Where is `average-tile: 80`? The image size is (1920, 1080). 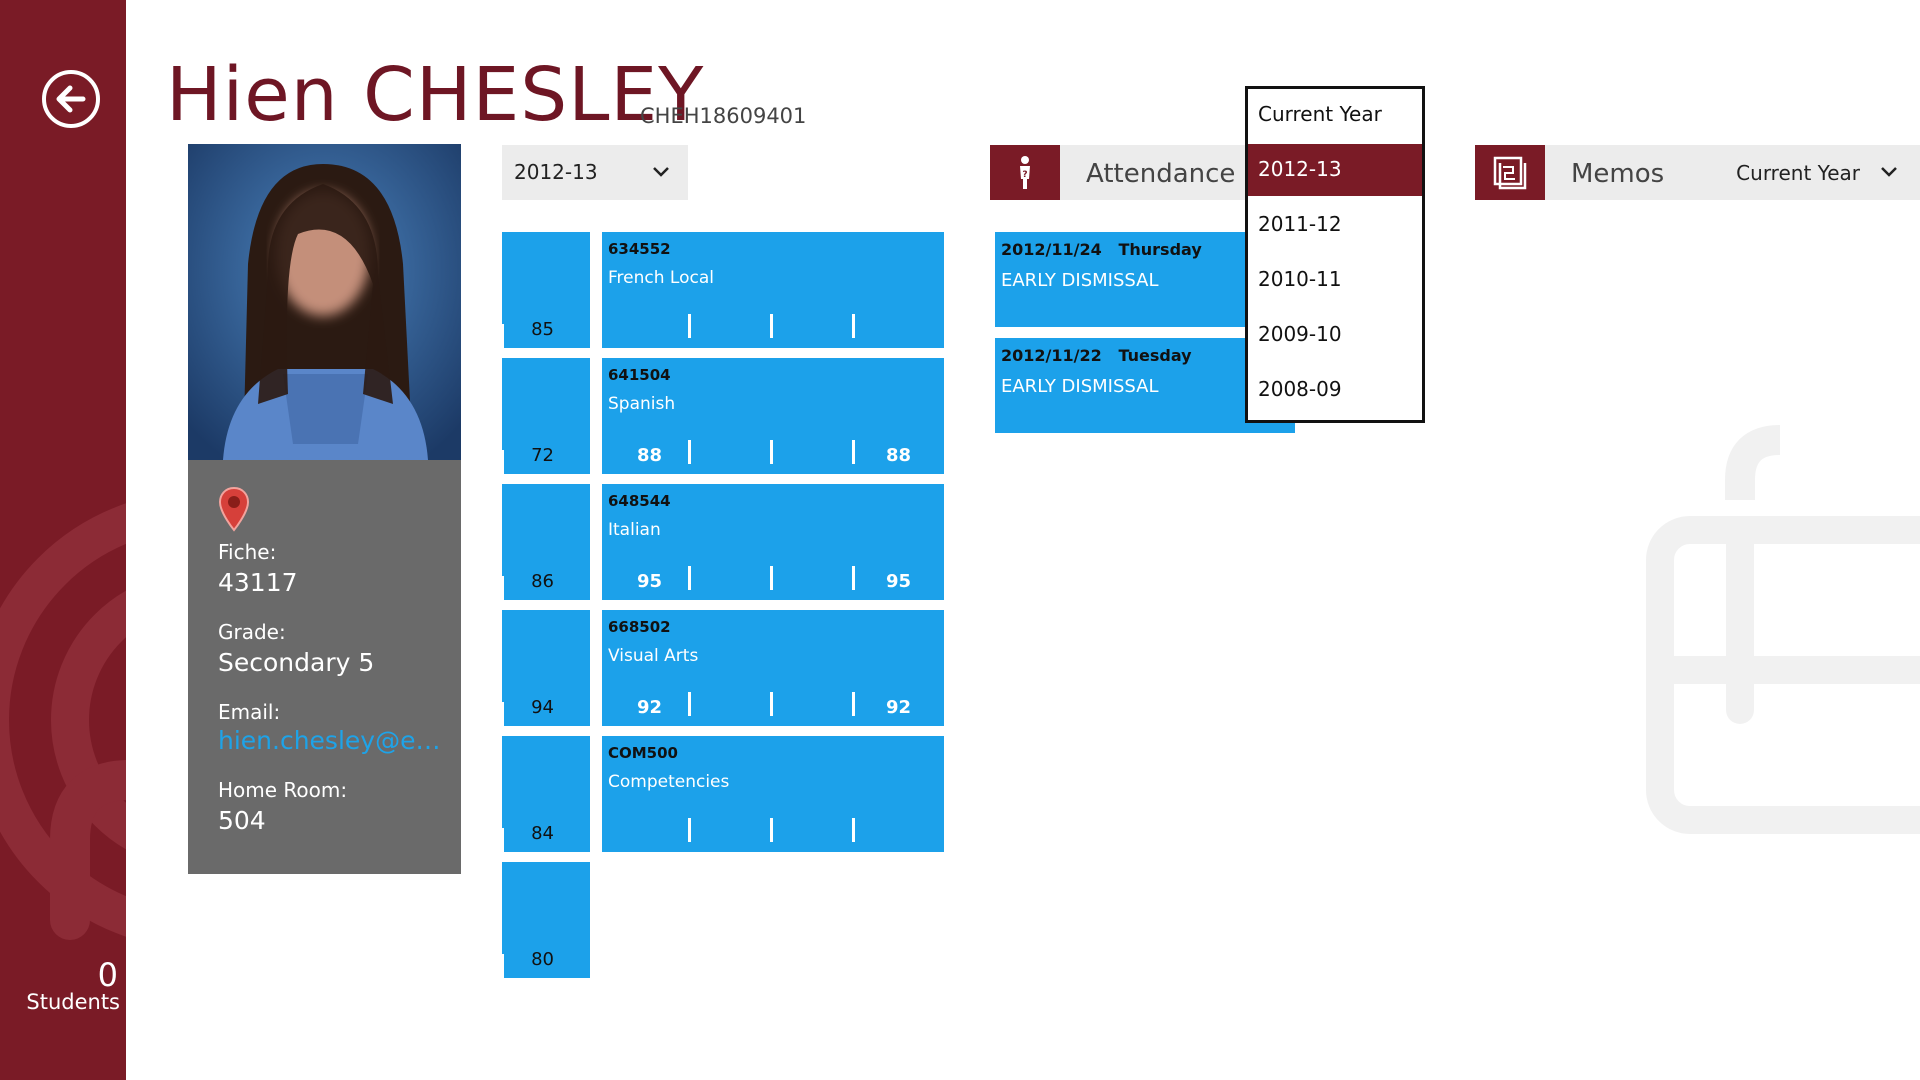
average-tile: 80 is located at coordinates (546, 920).